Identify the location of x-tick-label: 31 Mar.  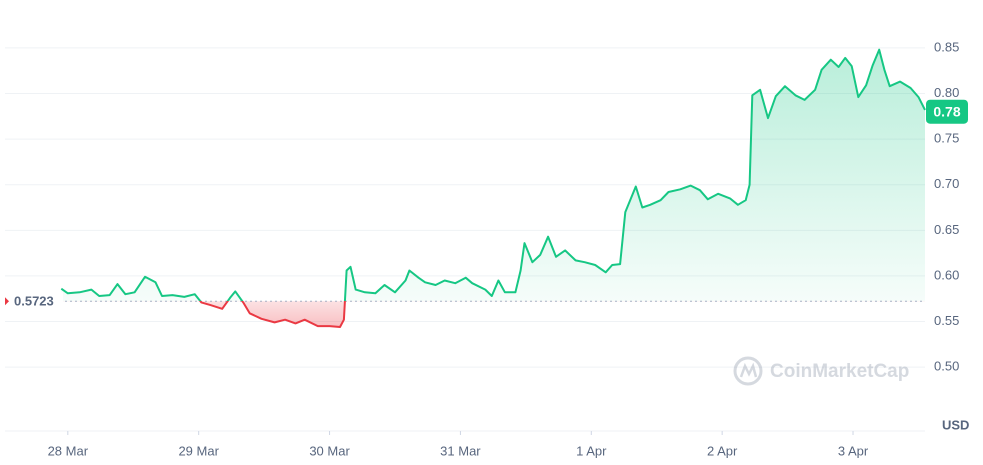
(460, 450).